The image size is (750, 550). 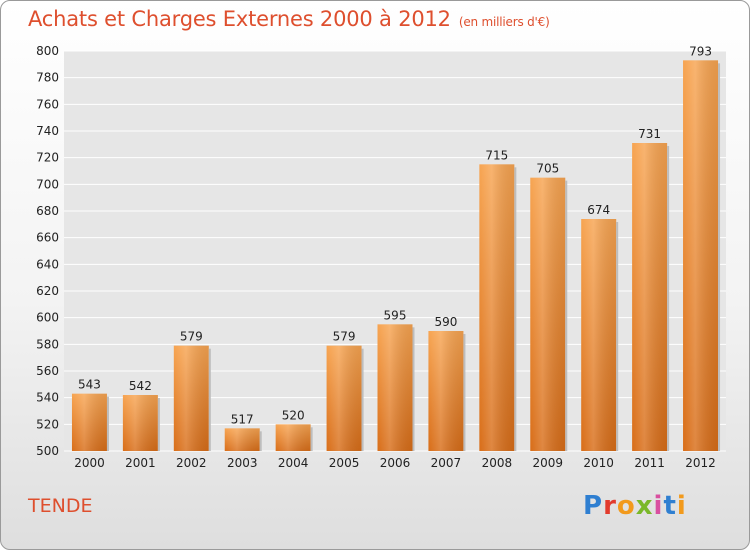 I want to click on y-tick-label: 600, so click(x=47, y=318).